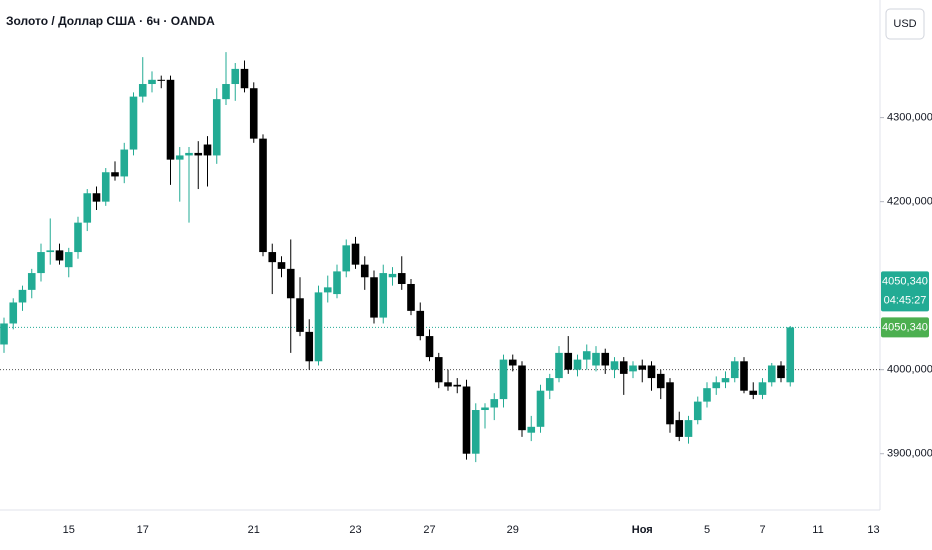 The width and height of the screenshot is (932, 550). Describe the element at coordinates (909, 202) in the screenshot. I see `y-tick-label: 4200,000` at that location.